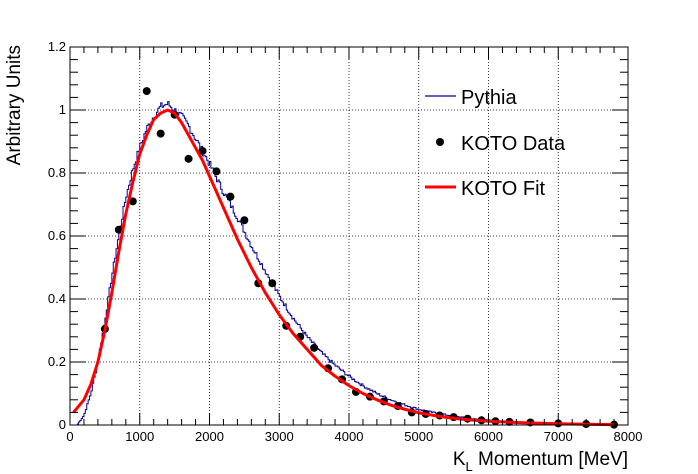 The image size is (698, 474). I want to click on x-tick-label: 6000, so click(488, 436).